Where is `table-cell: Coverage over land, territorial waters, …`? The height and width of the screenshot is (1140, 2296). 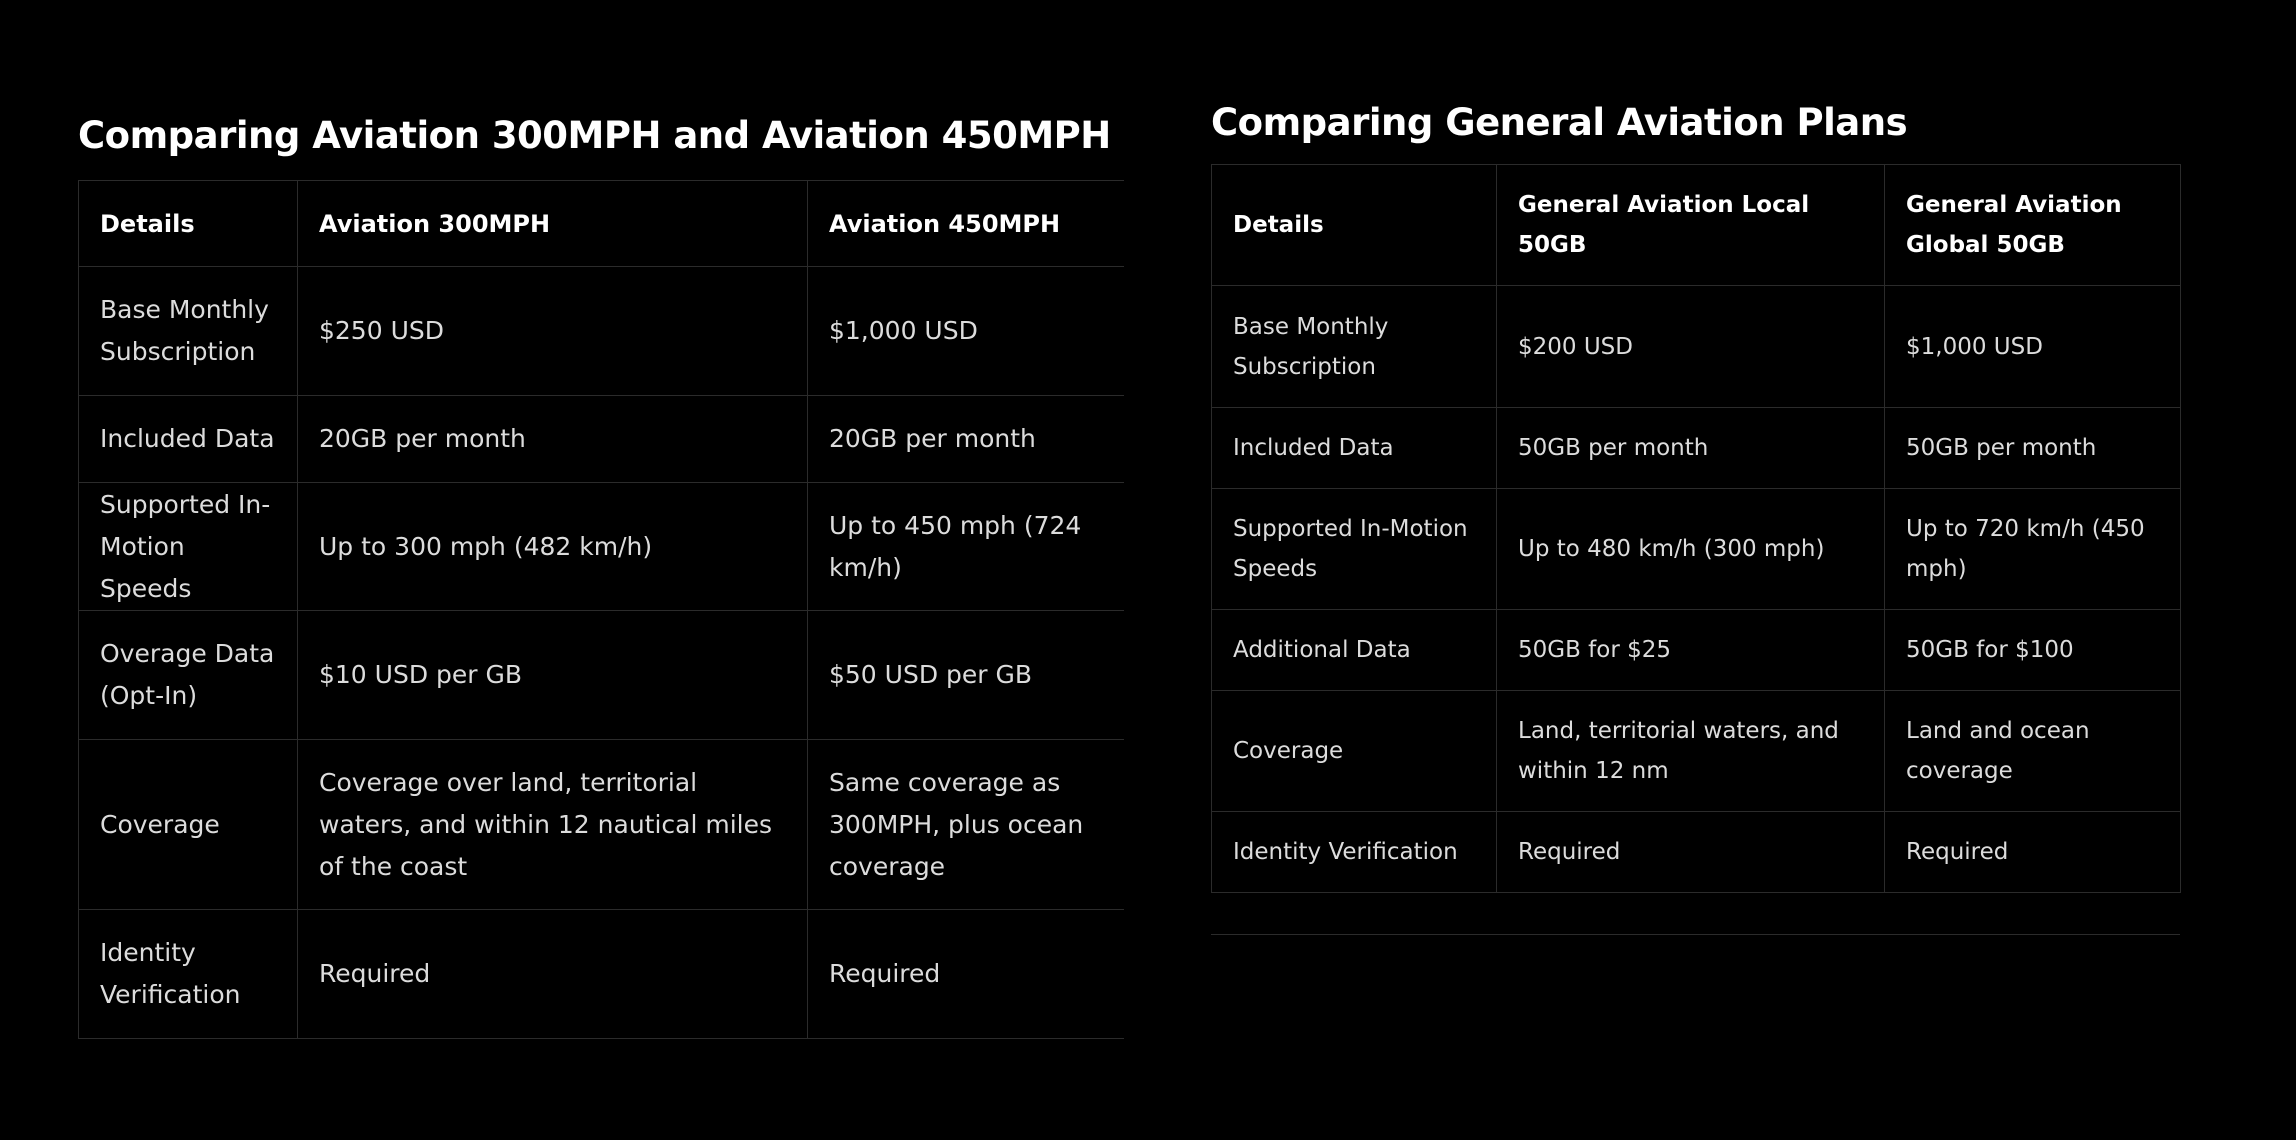
table-cell: Coverage over land, territorial waters, … is located at coordinates (552, 824).